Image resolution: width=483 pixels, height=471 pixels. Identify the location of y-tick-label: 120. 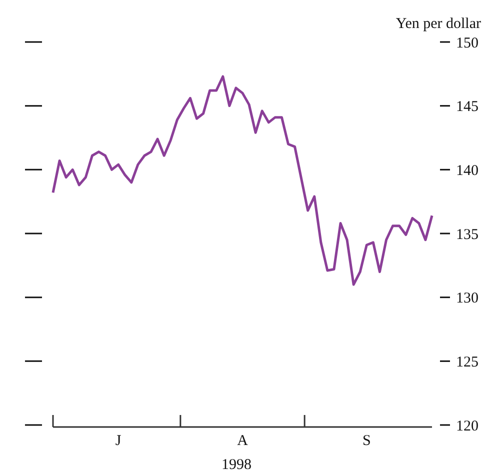
(467, 426).